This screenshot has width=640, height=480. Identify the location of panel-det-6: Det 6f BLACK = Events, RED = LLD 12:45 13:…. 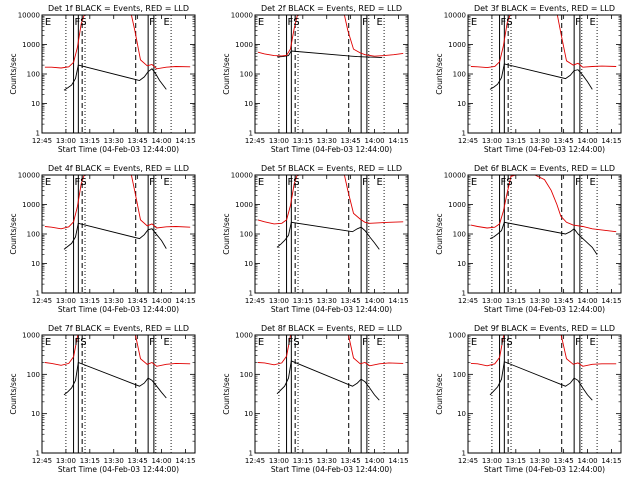
(528, 239).